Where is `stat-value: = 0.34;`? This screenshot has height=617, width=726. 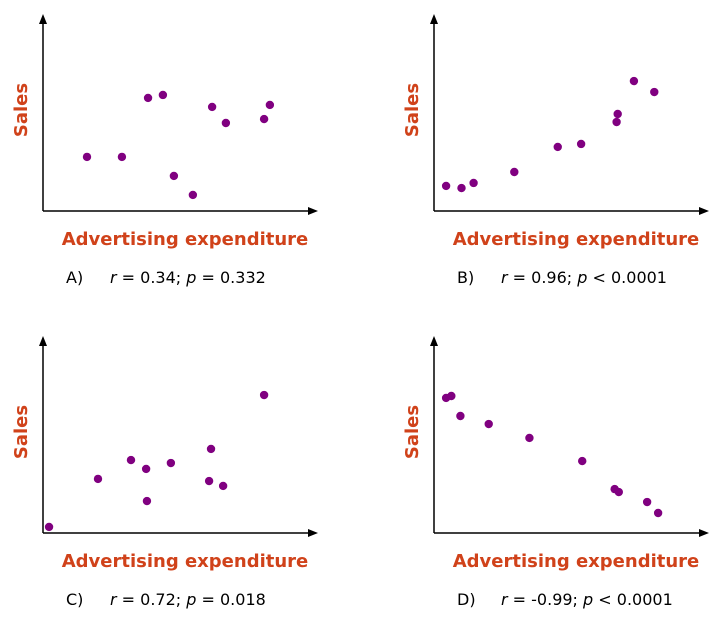 stat-value: = 0.34; is located at coordinates (152, 277).